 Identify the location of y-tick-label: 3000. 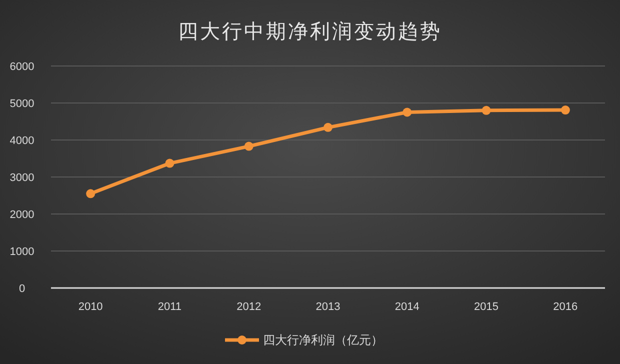
(22, 178).